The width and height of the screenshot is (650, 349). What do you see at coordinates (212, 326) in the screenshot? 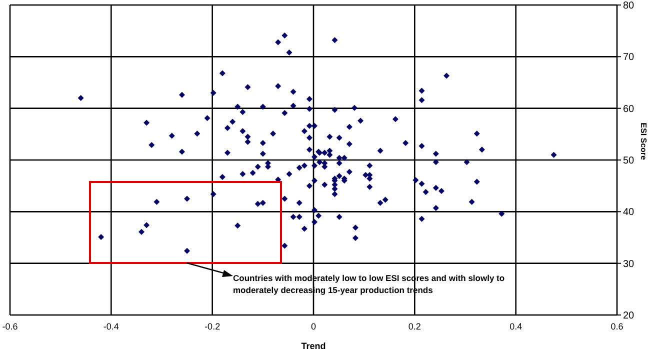
I see `x-tick-label: -0.2` at bounding box center [212, 326].